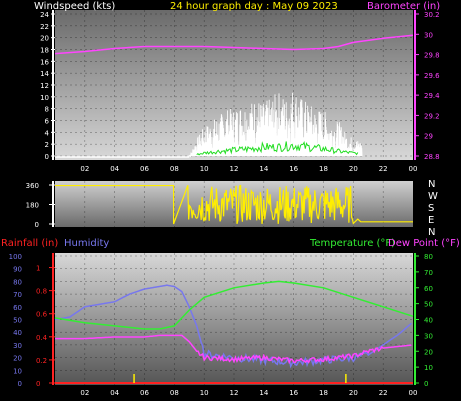 This screenshot has height=401, width=461. Describe the element at coordinates (42, 338) in the screenshot. I see `rain-tick-label: 0.4` at that location.